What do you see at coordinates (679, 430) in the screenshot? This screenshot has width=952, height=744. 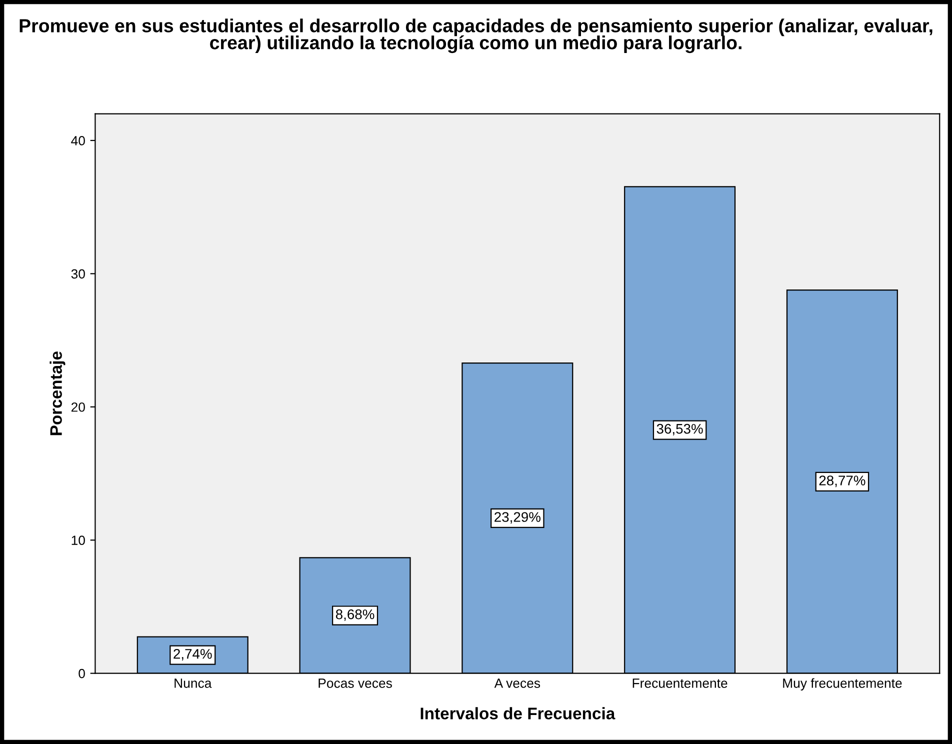 I see `data-label: 36,53%` at bounding box center [679, 430].